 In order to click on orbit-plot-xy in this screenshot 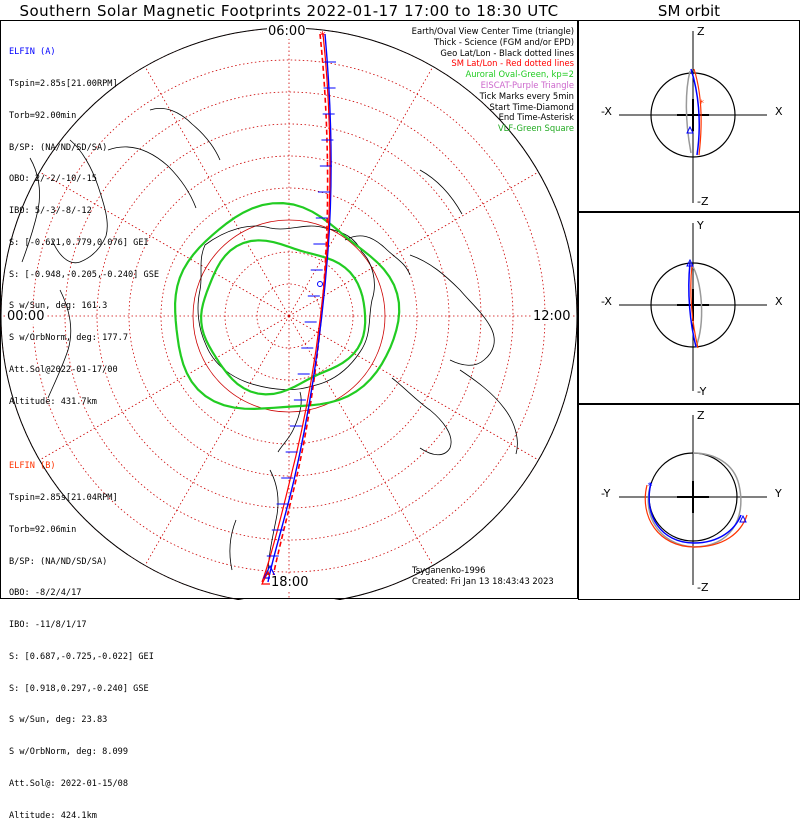, I will do `click(693, 307)`.